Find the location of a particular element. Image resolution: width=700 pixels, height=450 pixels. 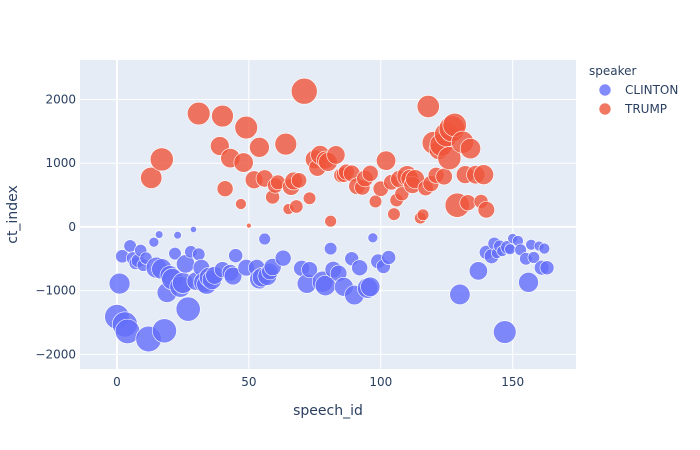

y-axis-title: ct_index is located at coordinates (13, 214).